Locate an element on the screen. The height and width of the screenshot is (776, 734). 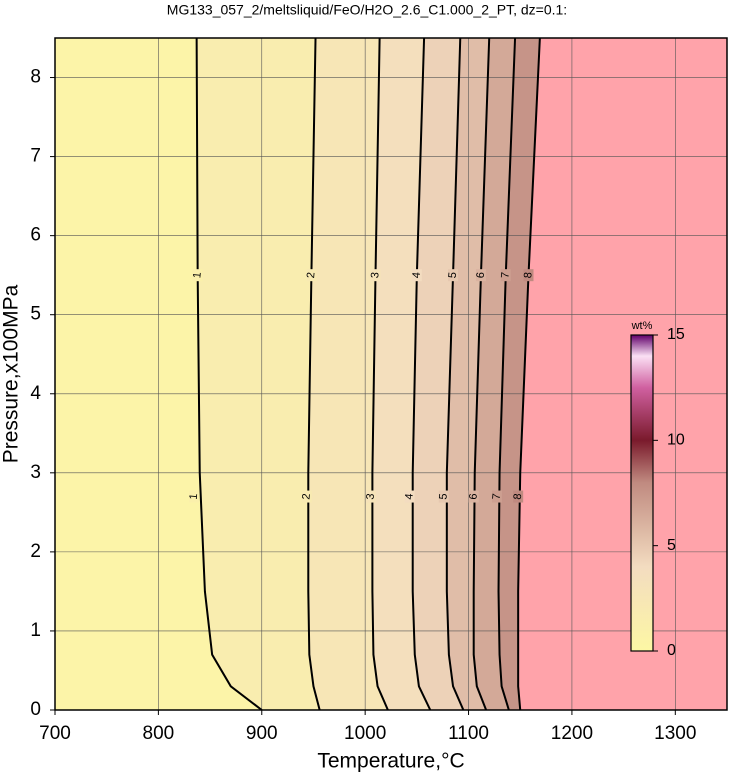
y-tick-label: 4 is located at coordinates (35, 393).